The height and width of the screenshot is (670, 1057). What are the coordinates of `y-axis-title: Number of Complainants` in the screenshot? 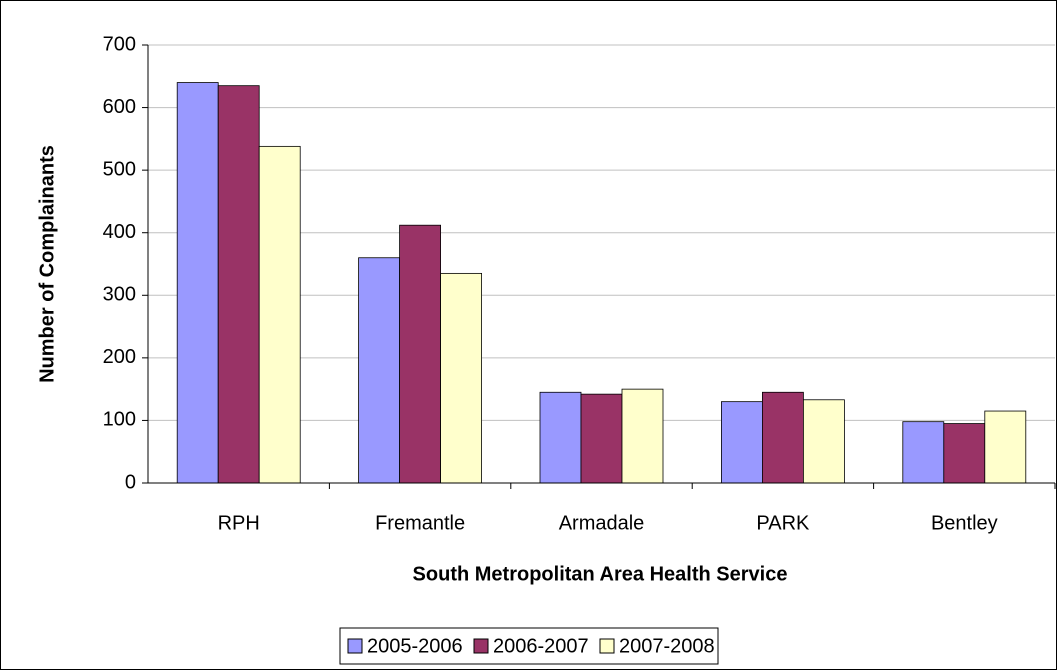 It's located at (47, 264).